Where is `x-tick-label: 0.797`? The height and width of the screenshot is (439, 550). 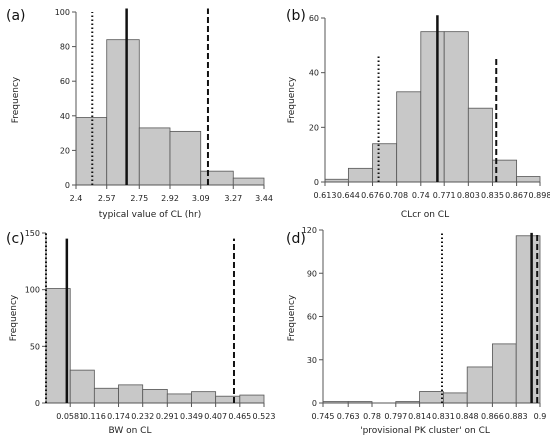
x-tick-label: 0.797 is located at coordinates (395, 416).